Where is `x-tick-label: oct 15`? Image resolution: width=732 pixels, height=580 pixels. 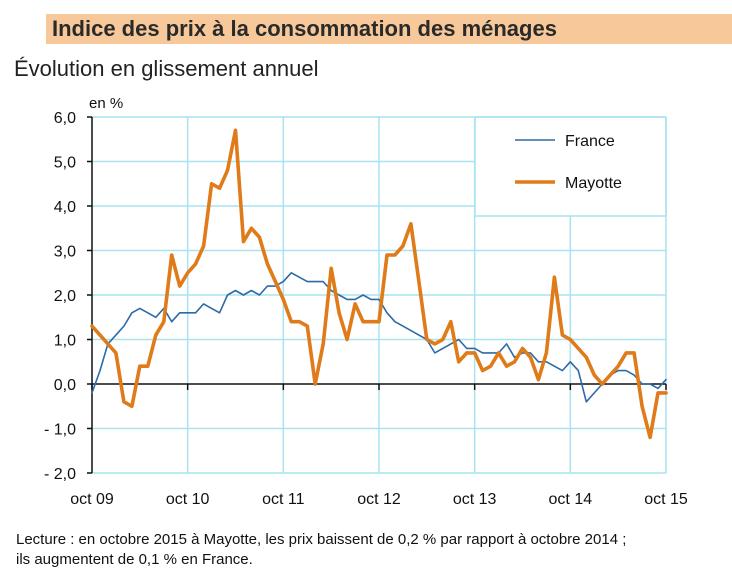
x-tick-label: oct 15 is located at coordinates (666, 499).